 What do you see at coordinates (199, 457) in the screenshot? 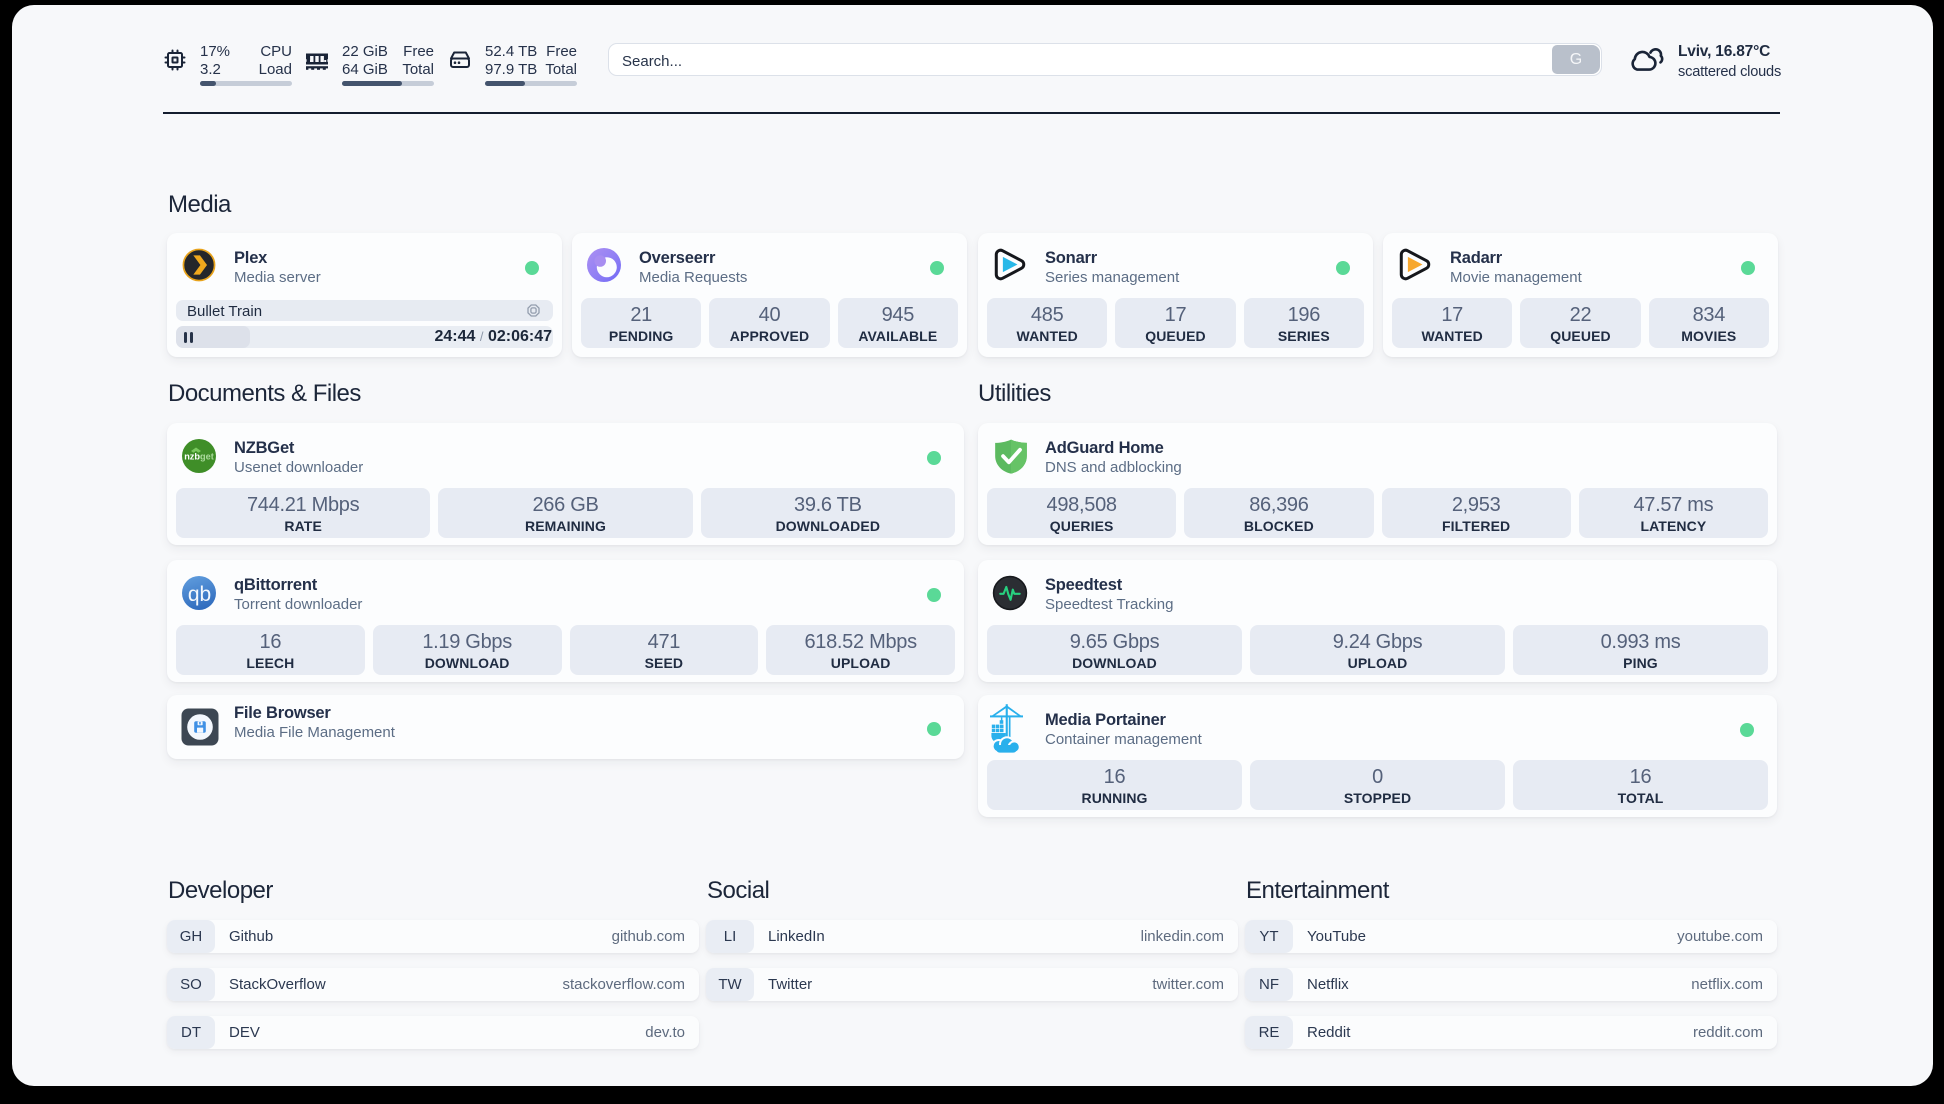
I see `svg-text: nzbget` at bounding box center [199, 457].